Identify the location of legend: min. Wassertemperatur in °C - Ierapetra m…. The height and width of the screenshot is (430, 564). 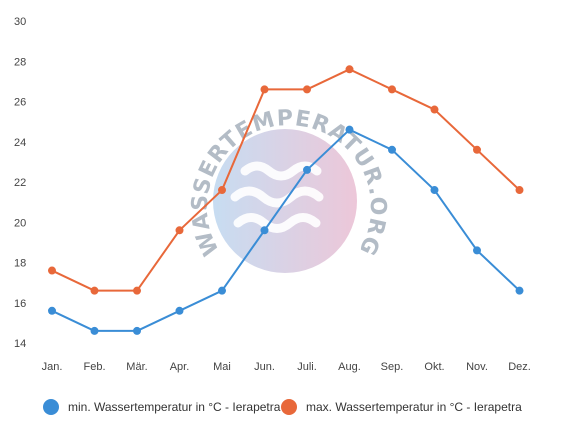
(282, 407).